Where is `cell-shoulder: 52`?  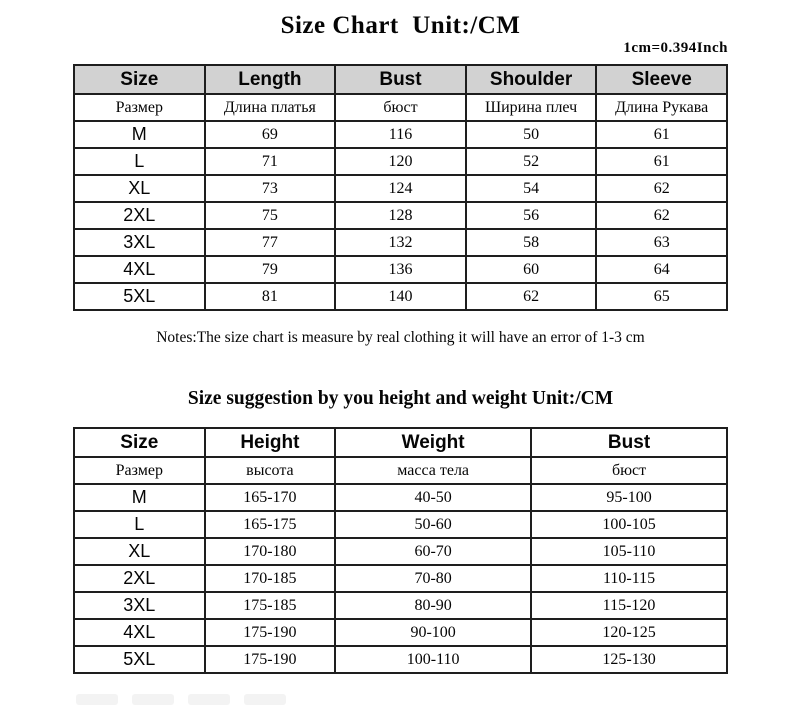
cell-shoulder: 52 is located at coordinates (531, 161).